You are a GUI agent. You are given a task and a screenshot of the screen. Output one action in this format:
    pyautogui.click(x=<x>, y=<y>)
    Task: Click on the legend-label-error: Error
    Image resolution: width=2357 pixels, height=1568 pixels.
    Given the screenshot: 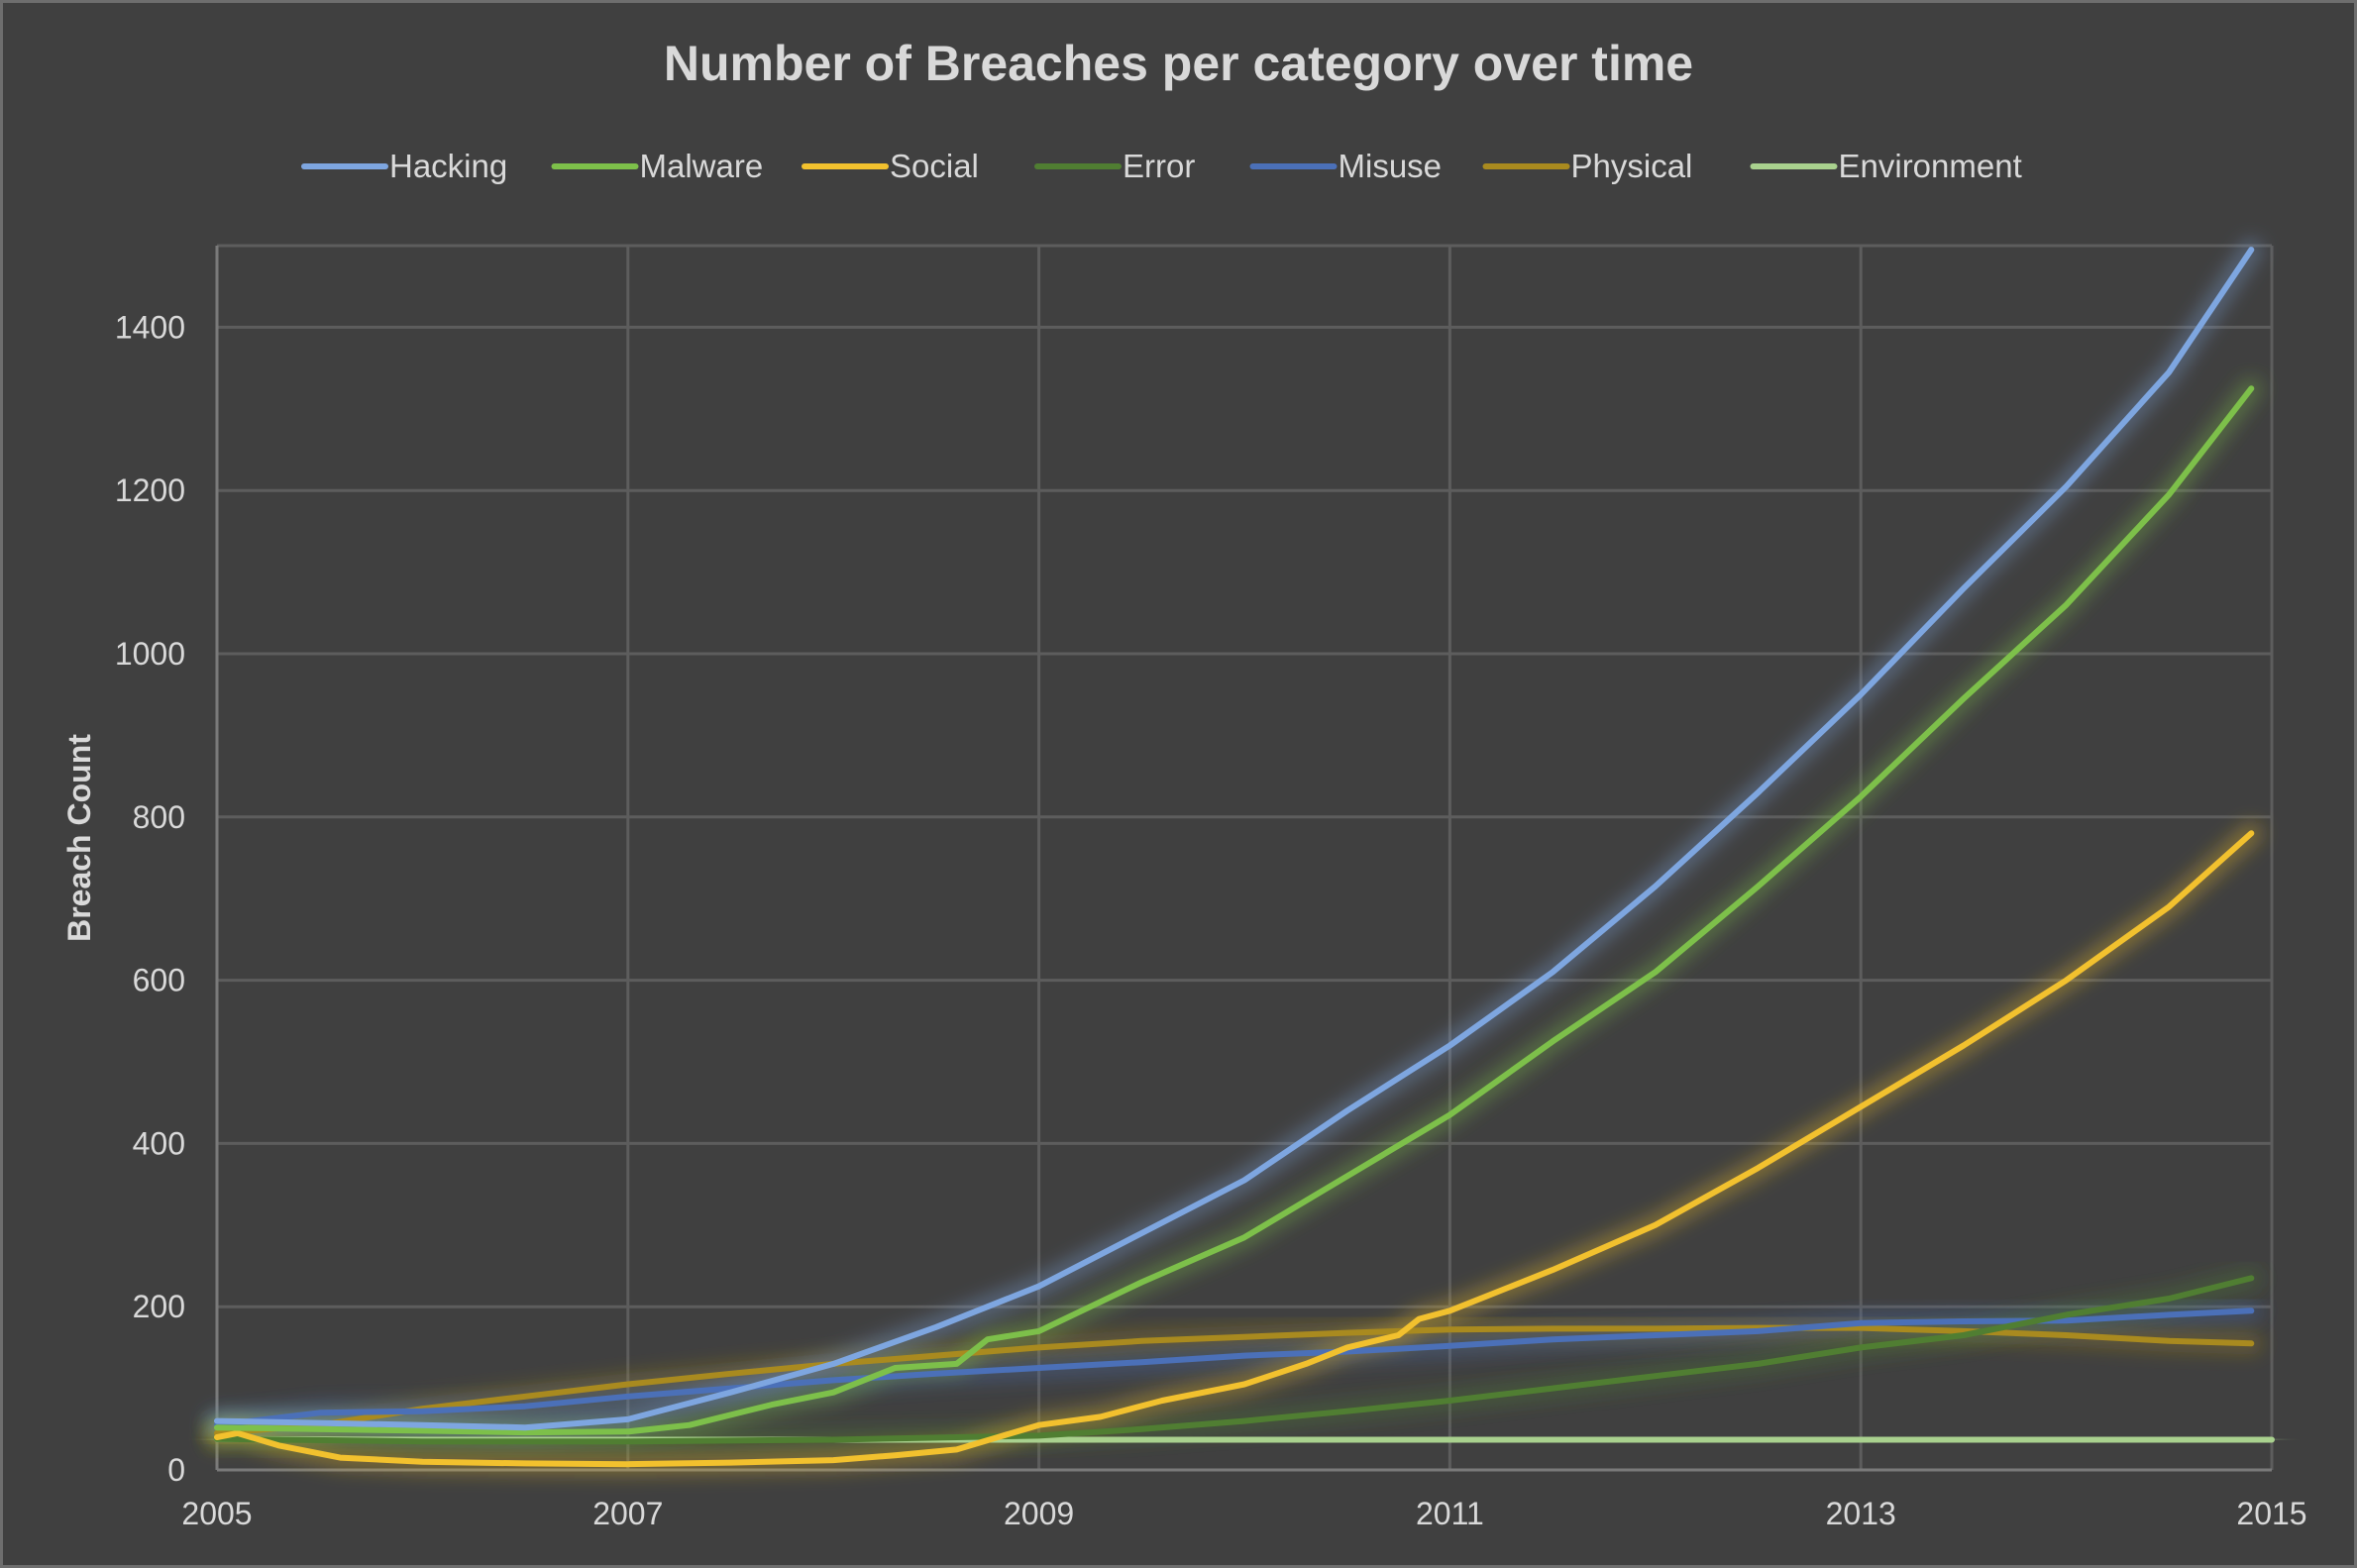 What is the action you would take?
    pyautogui.click(x=1159, y=166)
    